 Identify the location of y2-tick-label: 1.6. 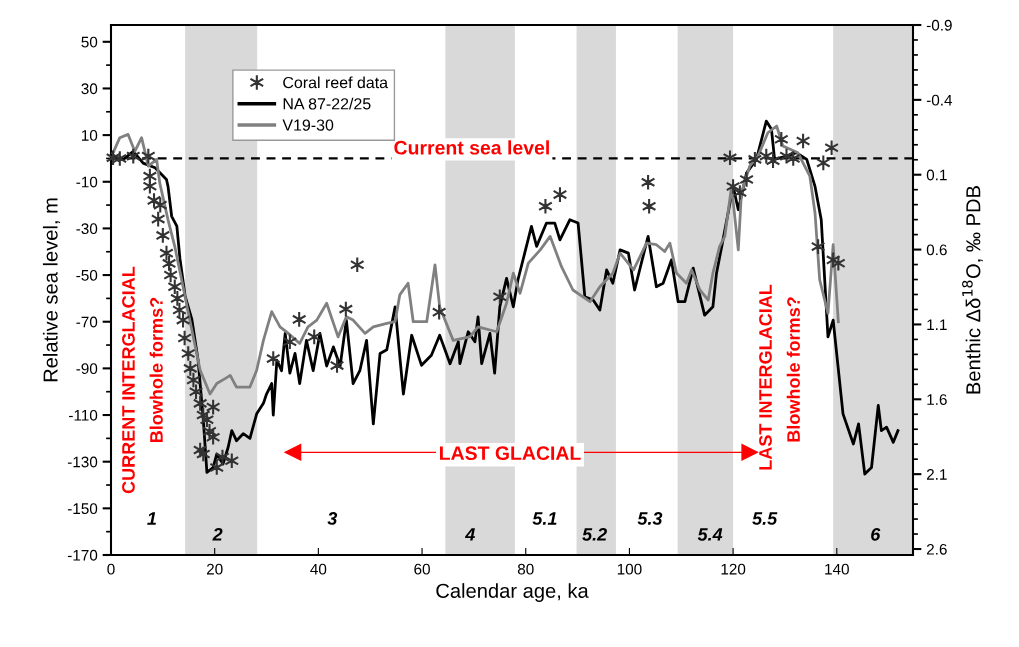
(937, 399).